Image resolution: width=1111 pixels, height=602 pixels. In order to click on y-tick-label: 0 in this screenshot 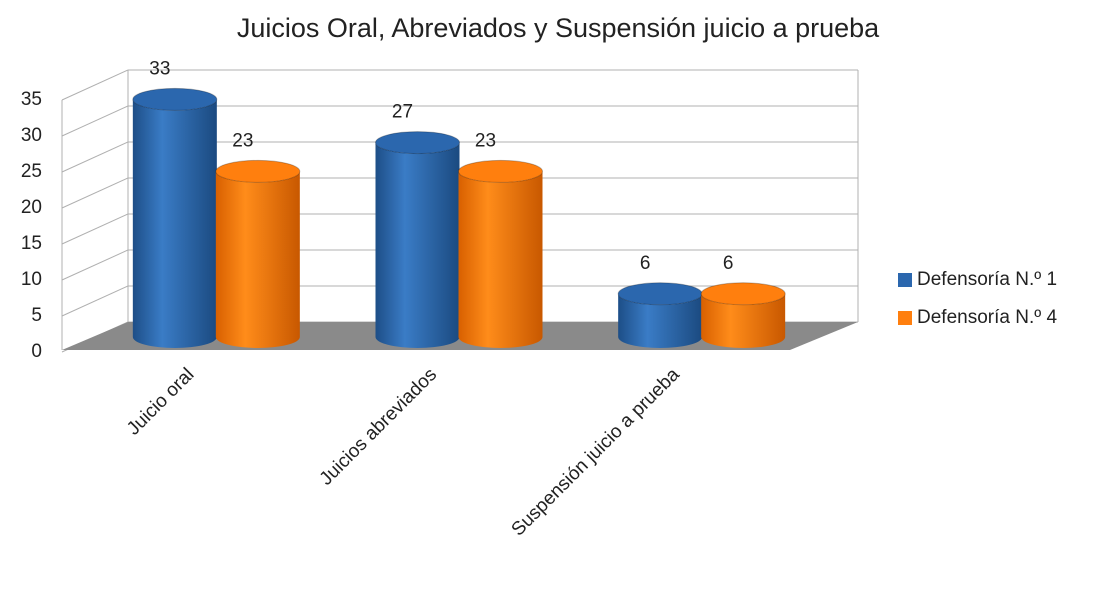, I will do `click(36, 351)`.